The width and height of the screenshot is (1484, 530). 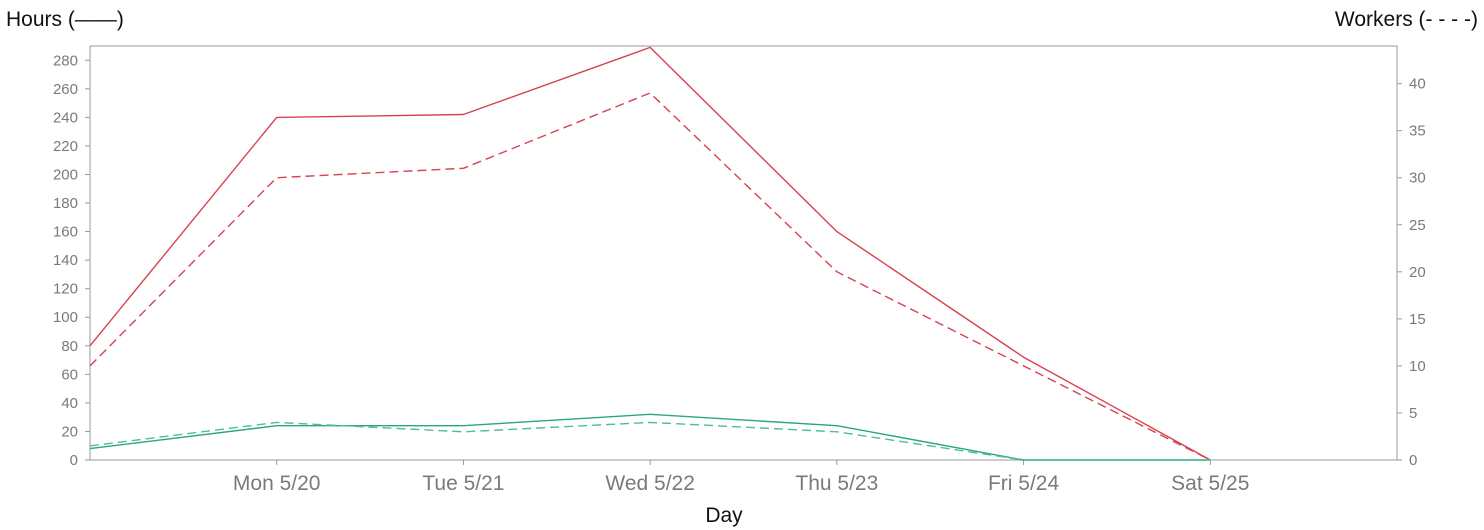 What do you see at coordinates (836, 483) in the screenshot?
I see `x-tick-label: Thu 5/23` at bounding box center [836, 483].